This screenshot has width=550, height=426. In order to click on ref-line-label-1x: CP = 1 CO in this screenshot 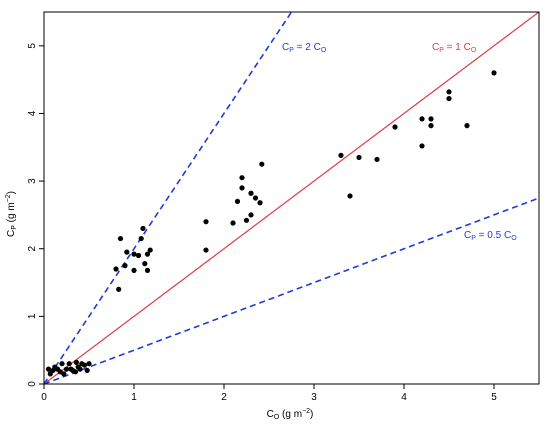, I will do `click(454, 48)`.